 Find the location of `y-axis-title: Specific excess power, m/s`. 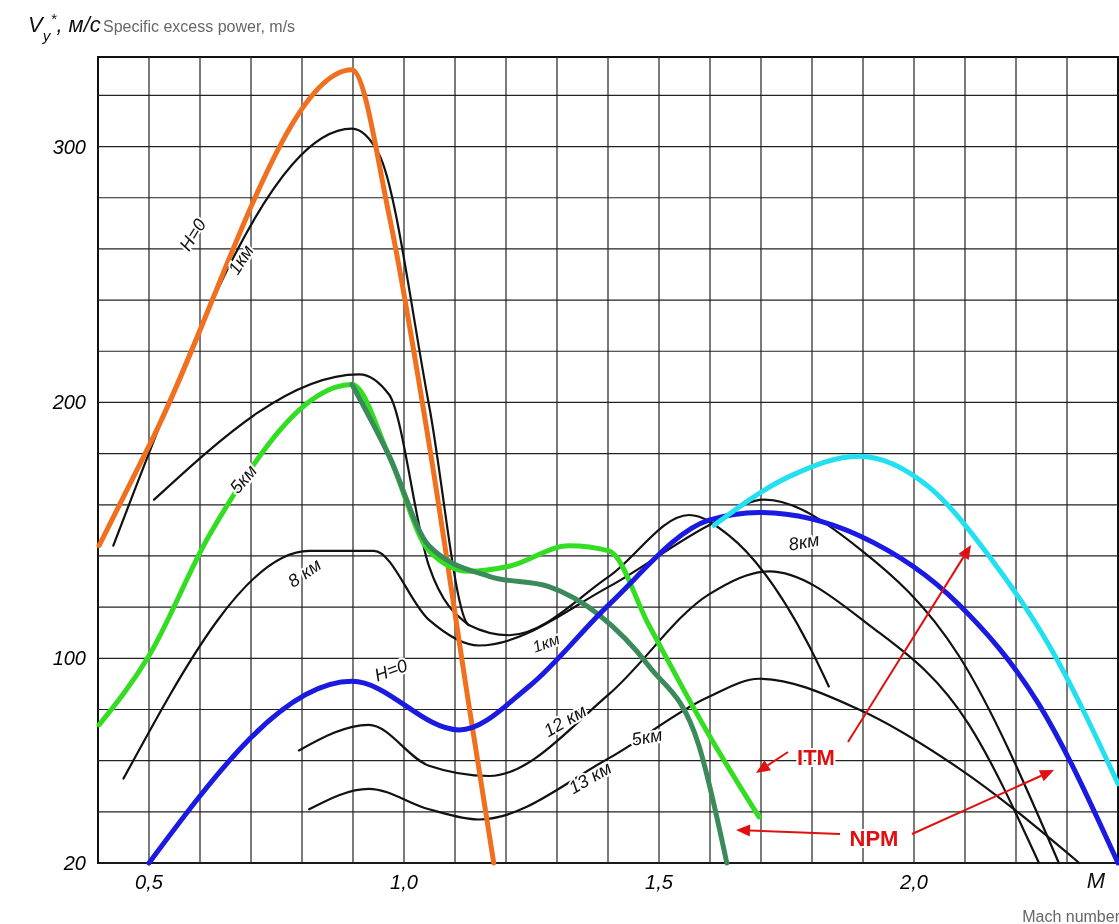

y-axis-title: Specific excess power, m/s is located at coordinates (199, 26).